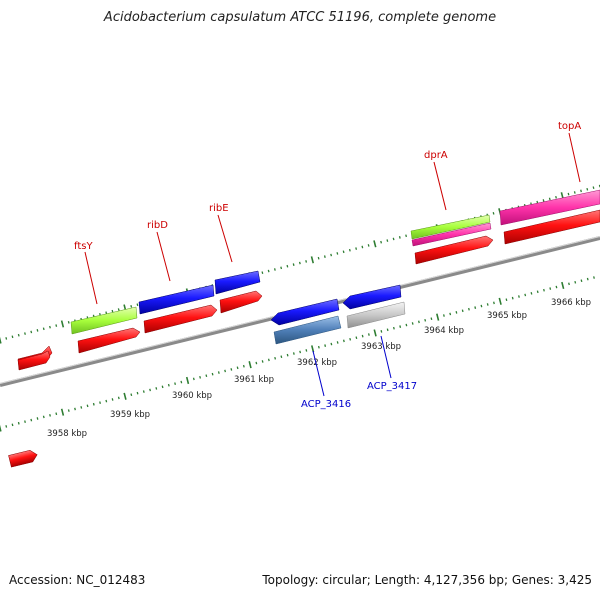 The image size is (600, 600). Describe the element at coordinates (444, 331) in the screenshot. I see `axis-label: 3964 kbp` at that location.